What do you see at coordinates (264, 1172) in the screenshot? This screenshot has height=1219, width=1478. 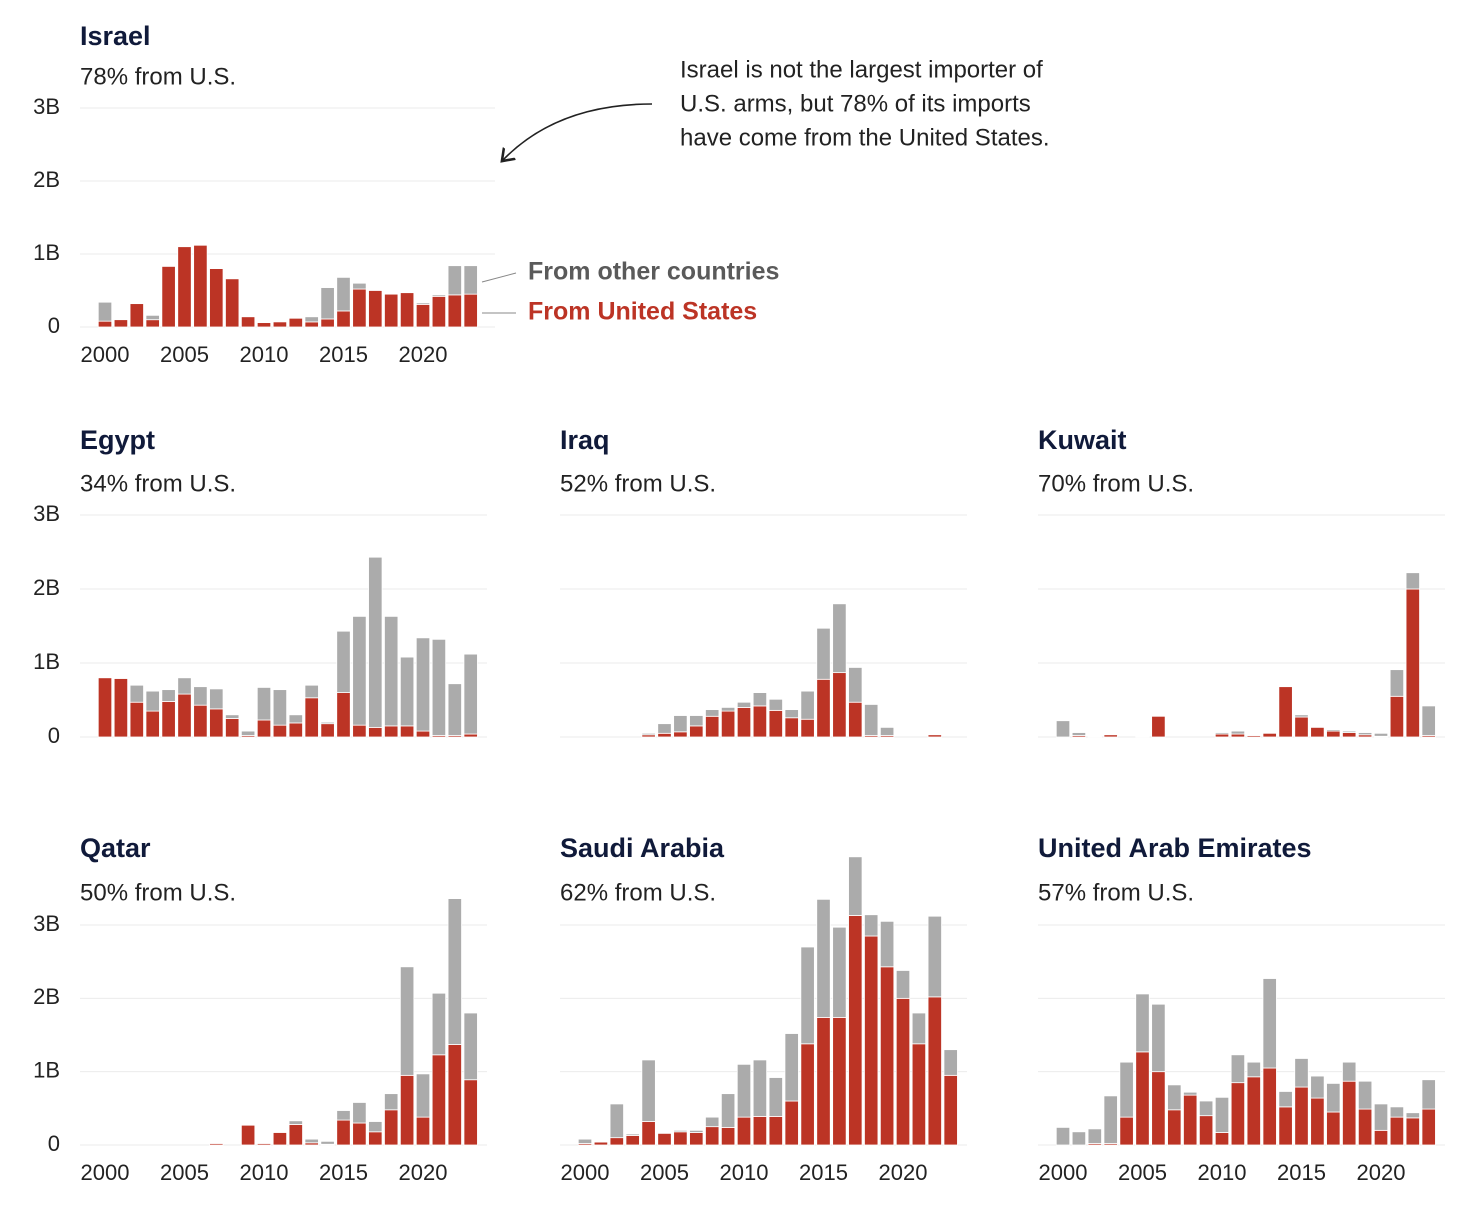 I see `x-tick-label: 2010` at bounding box center [264, 1172].